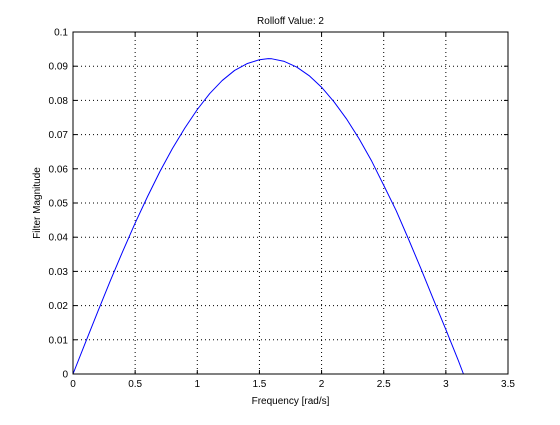  I want to click on x-tick-label: 2, so click(322, 384).